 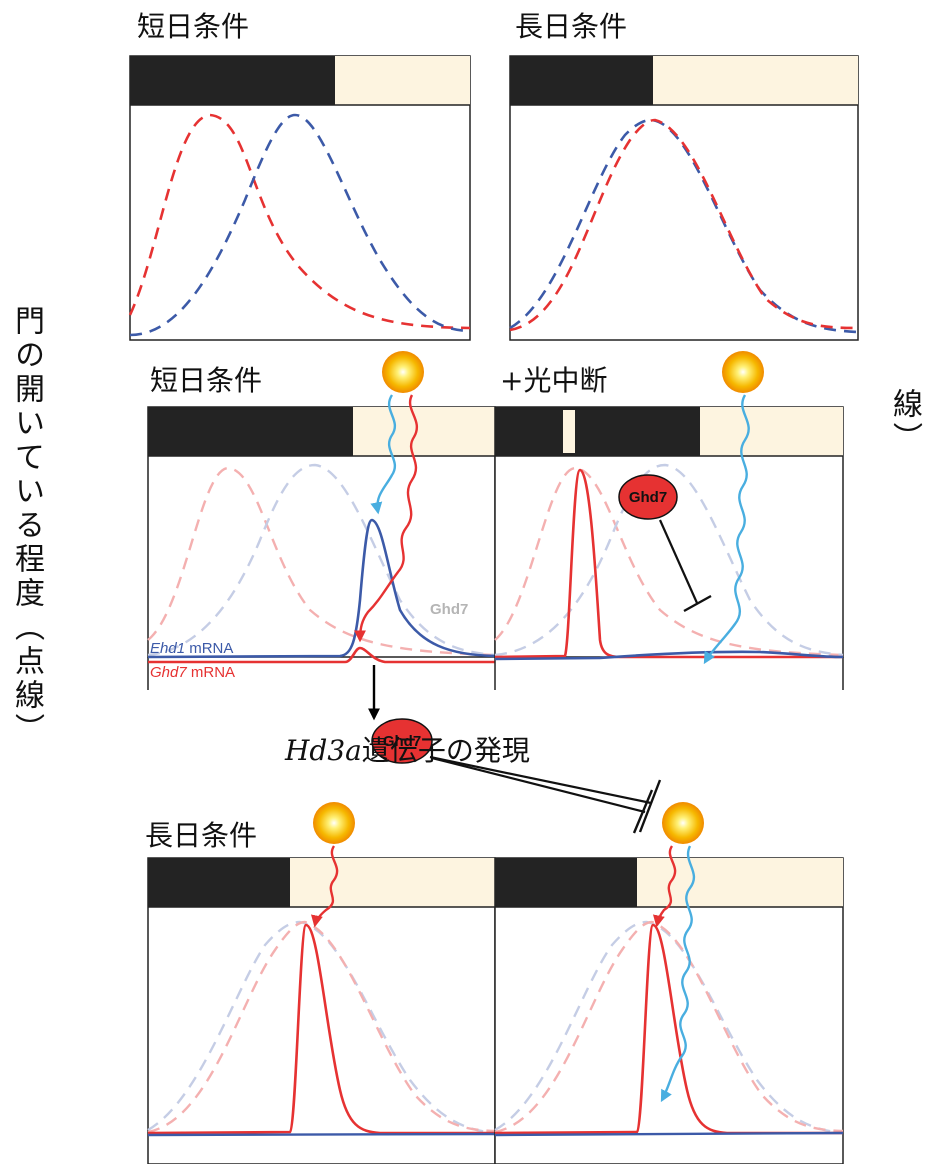 I want to click on ghd7-gray-label: Ghd7, so click(x=449, y=609).